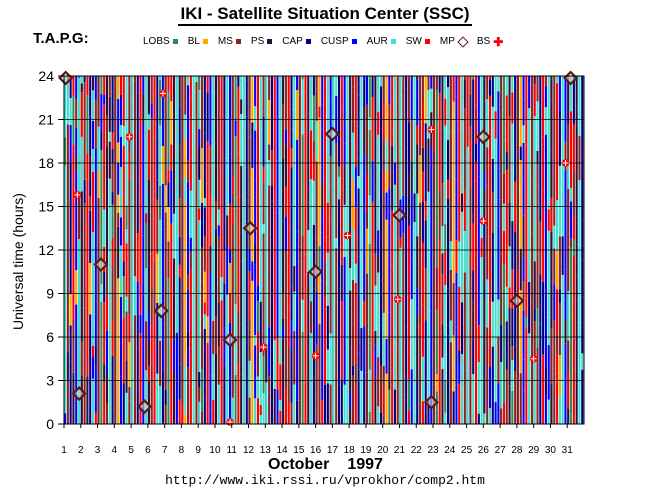  I want to click on legend-label: BS, so click(483, 41).